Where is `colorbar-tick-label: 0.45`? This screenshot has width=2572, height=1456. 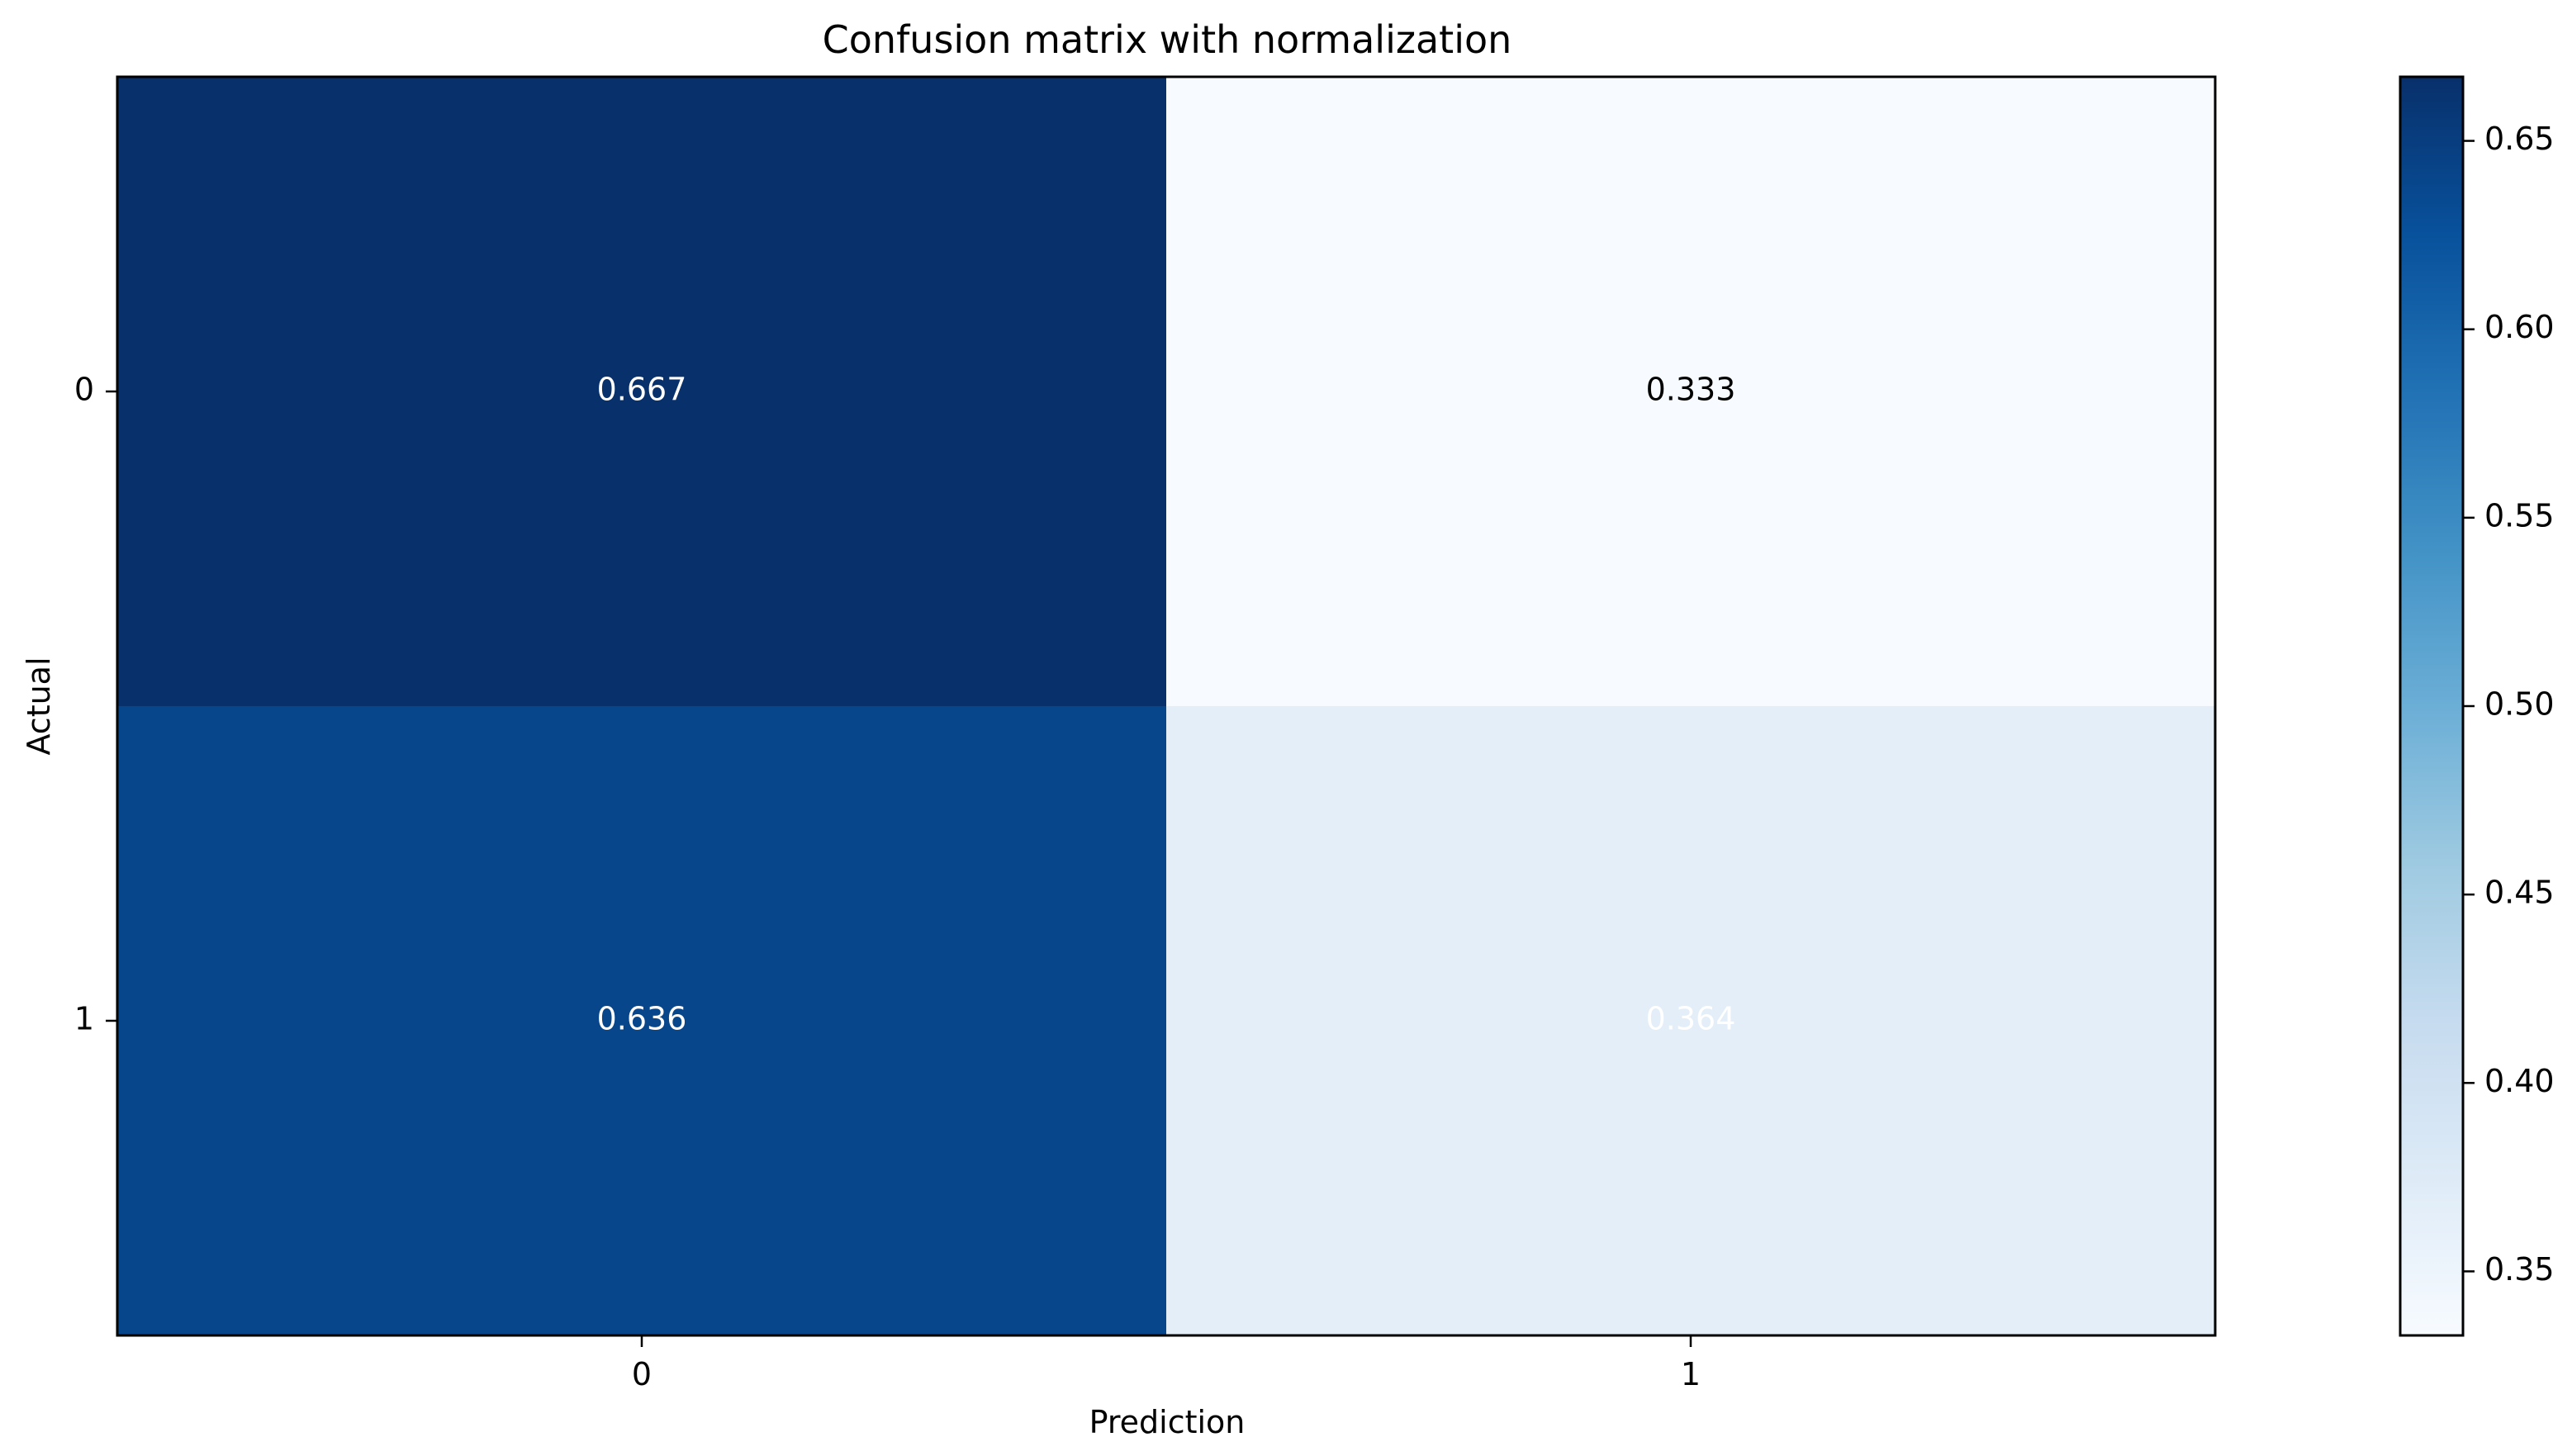
colorbar-tick-label: 0.45 is located at coordinates (2519, 893).